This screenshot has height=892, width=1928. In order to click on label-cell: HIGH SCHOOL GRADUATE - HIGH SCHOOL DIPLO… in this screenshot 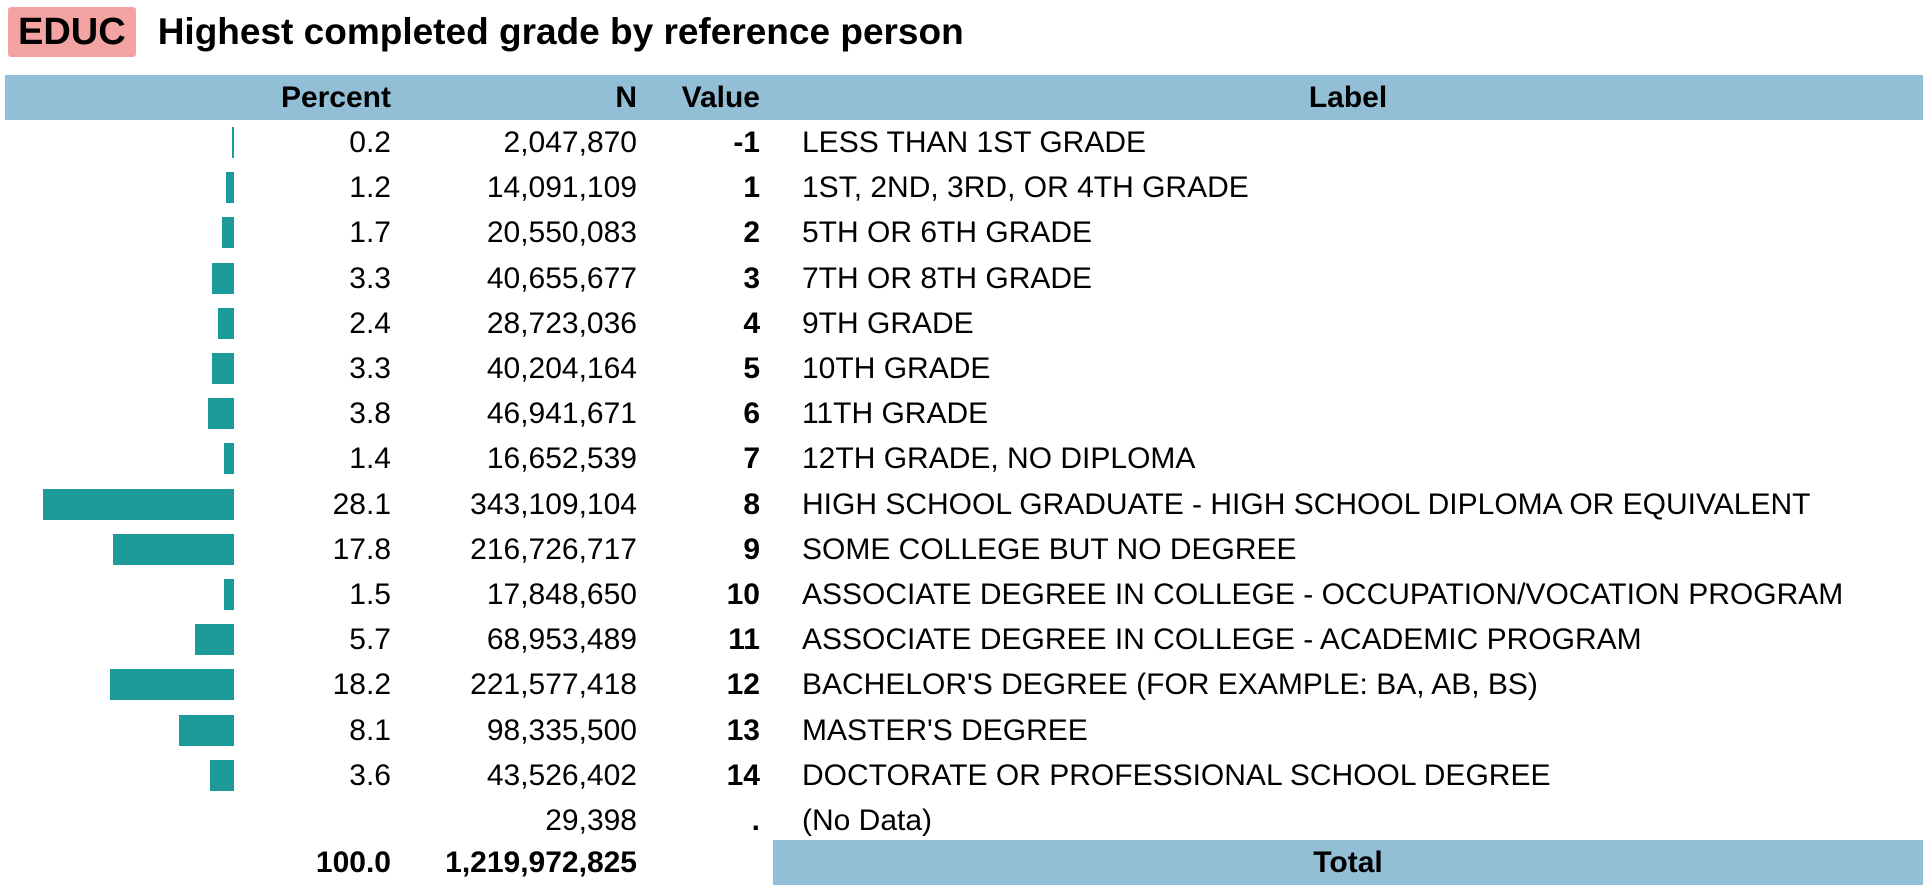, I will do `click(1306, 504)`.